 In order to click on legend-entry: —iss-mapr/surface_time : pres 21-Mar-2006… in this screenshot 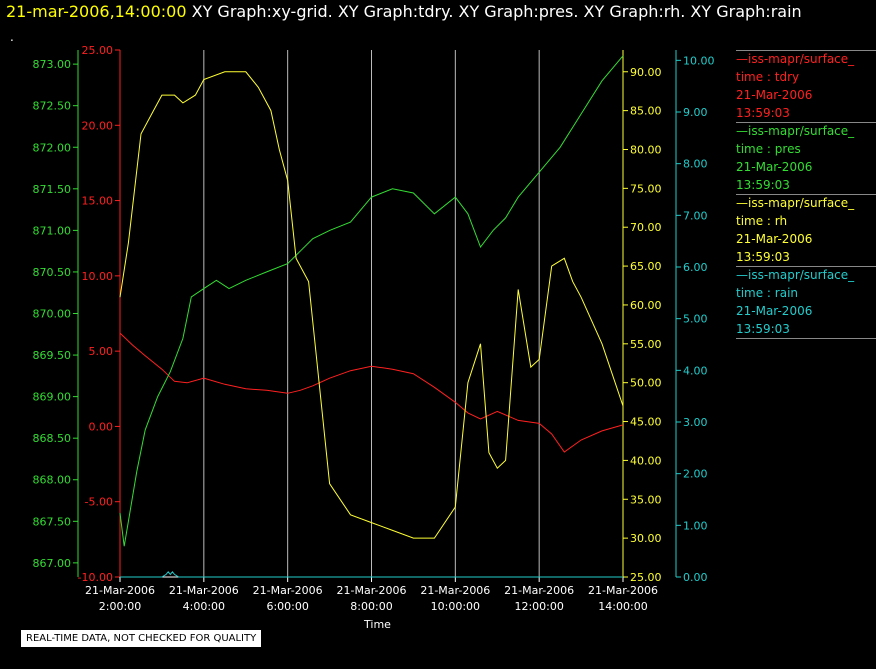, I will do `click(806, 158)`.